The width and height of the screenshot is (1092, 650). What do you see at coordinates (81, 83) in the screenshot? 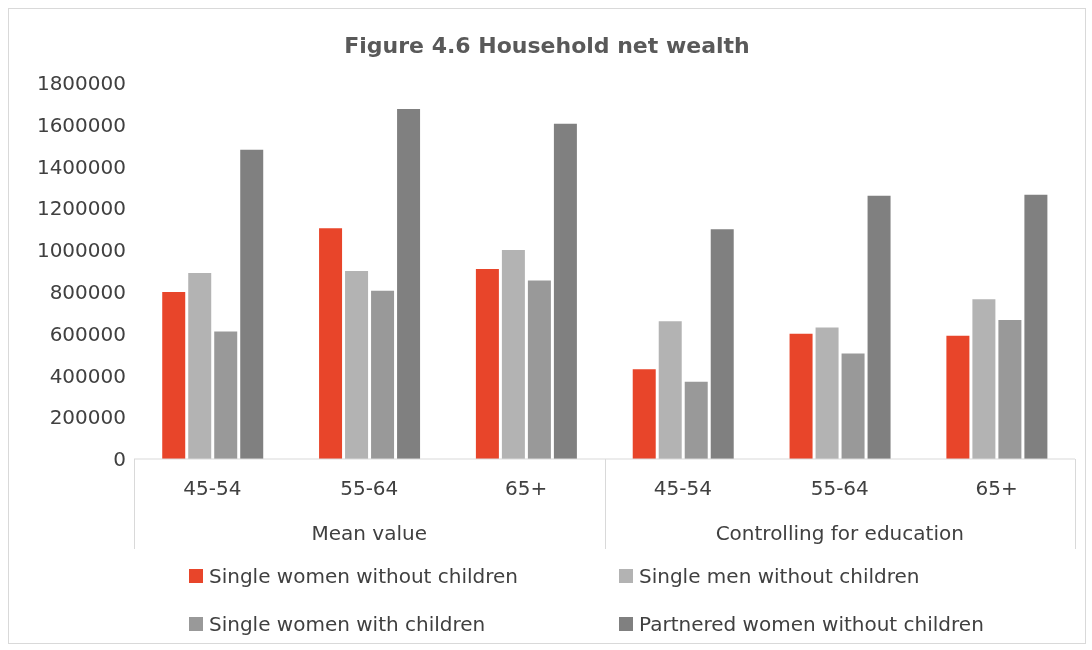
I see `y-tick-label: 1800000` at bounding box center [81, 83].